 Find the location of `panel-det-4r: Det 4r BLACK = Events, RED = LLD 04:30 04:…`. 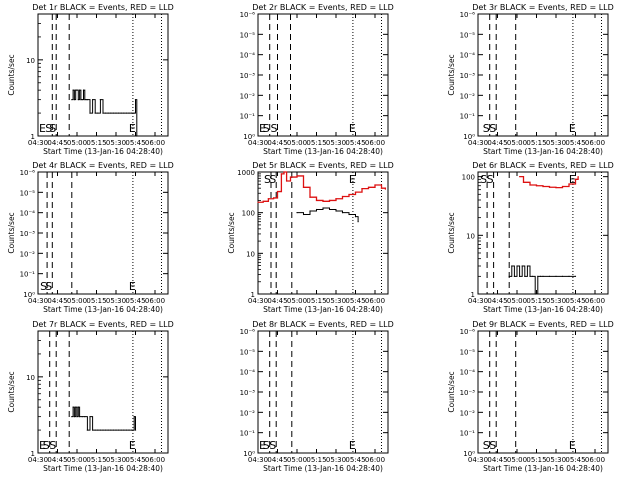

panel-det-4r: Det 4r BLACK = Events, RED = LLD 04:30 04:… is located at coordinates (90, 237).